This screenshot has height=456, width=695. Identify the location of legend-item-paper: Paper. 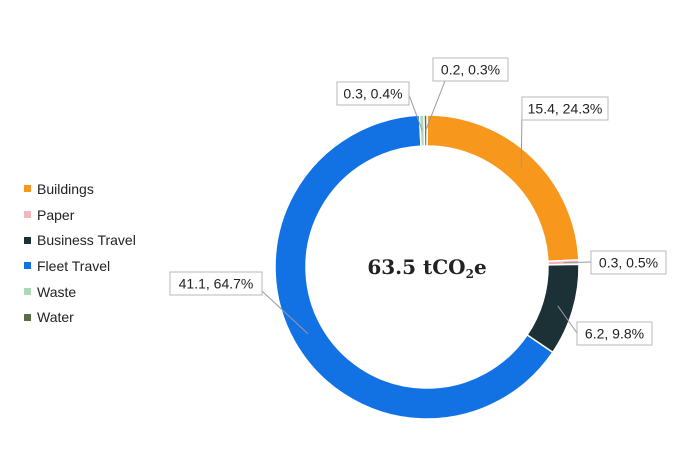
(80, 215).